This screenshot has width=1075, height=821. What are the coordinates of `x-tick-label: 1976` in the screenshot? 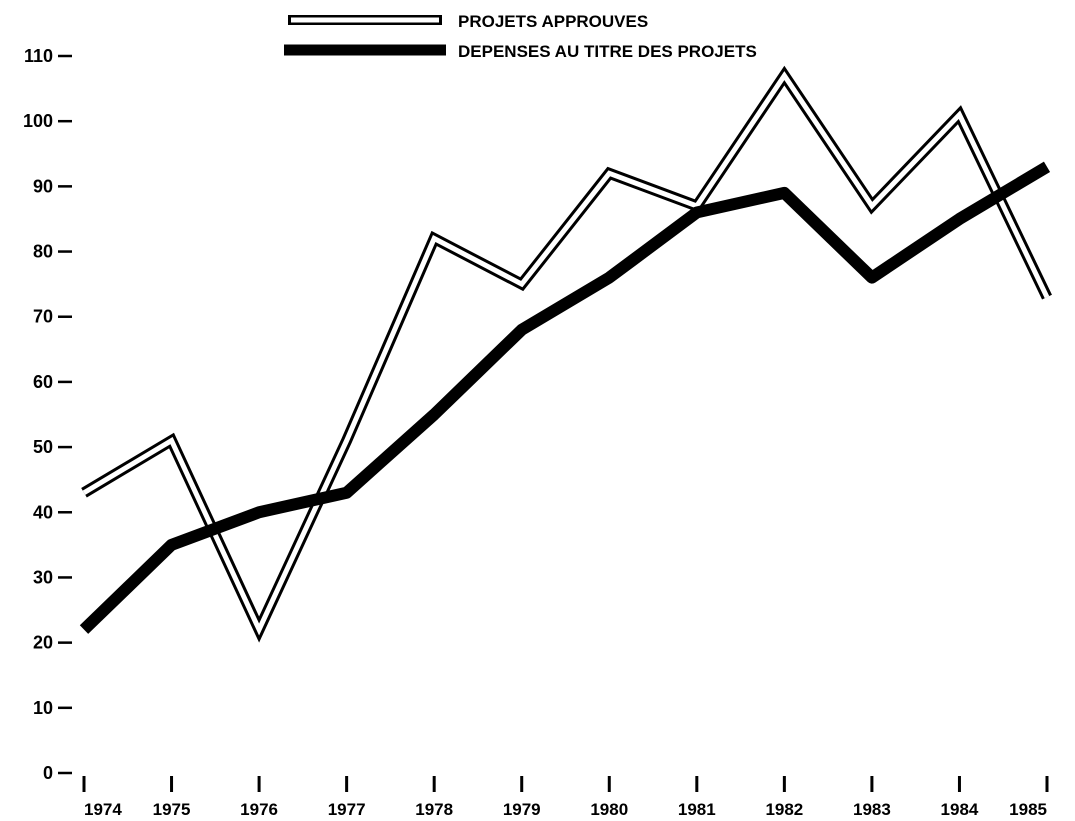 It's located at (259, 809).